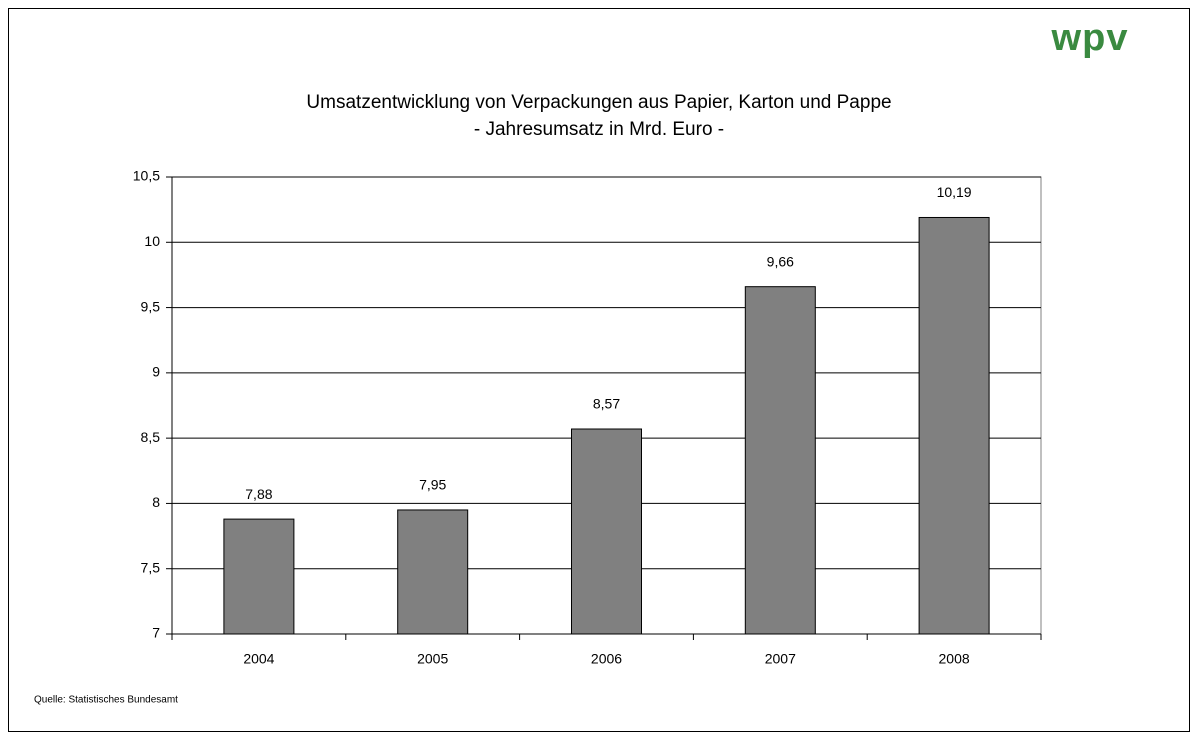 This screenshot has height=740, width=1198. Describe the element at coordinates (156, 502) in the screenshot. I see `y-tick-label: 8` at that location.